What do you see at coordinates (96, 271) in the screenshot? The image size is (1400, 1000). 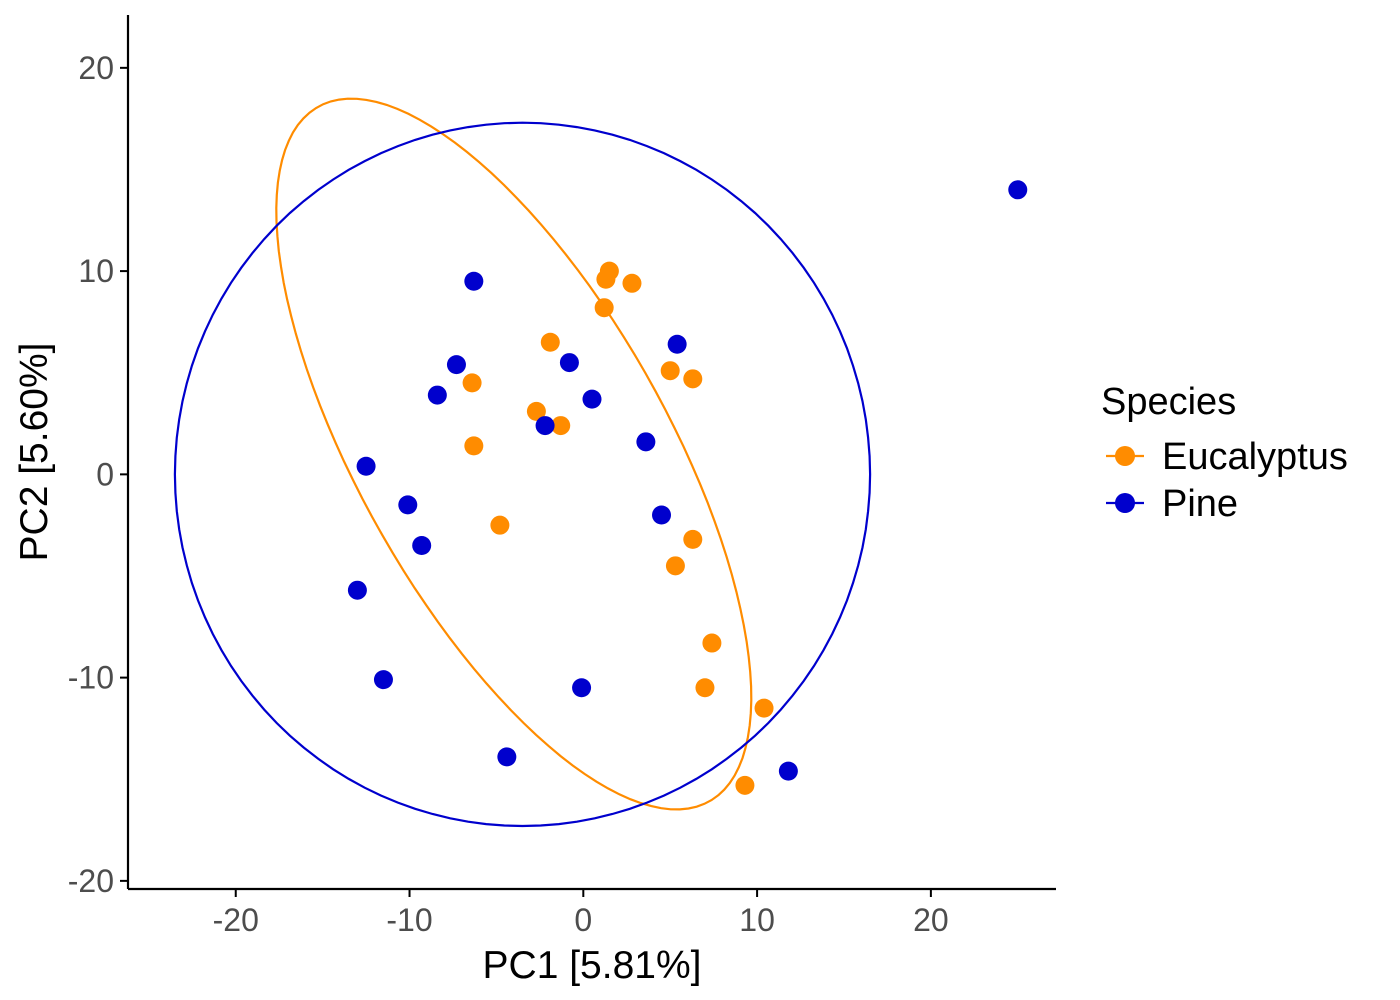 I see `y-tick-label: 10` at bounding box center [96, 271].